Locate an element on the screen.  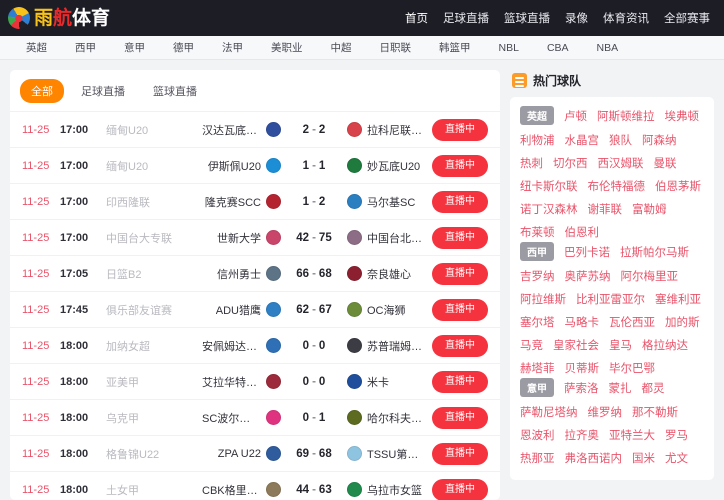
team-link: 阿尔梅里亚 is located at coordinates (649, 277).